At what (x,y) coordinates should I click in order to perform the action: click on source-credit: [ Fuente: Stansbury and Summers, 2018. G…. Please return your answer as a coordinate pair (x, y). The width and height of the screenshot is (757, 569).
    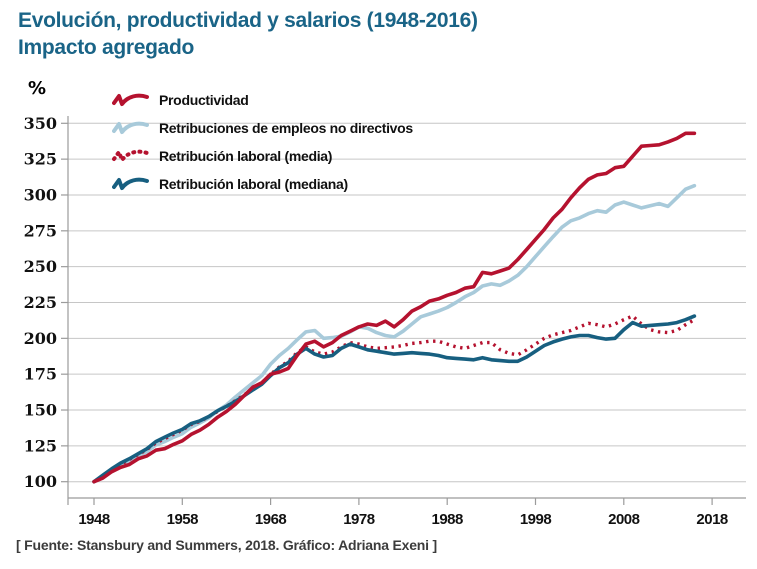
    Looking at the image, I should click on (226, 545).